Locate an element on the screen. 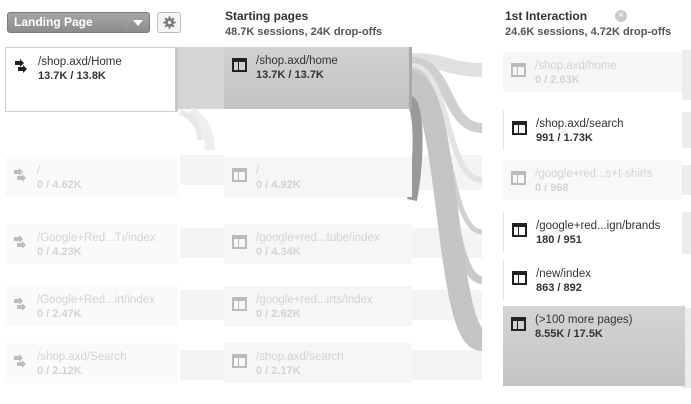 This screenshot has width=691, height=404. landing-node-value: 0 / 4.62K is located at coordinates (59, 185).